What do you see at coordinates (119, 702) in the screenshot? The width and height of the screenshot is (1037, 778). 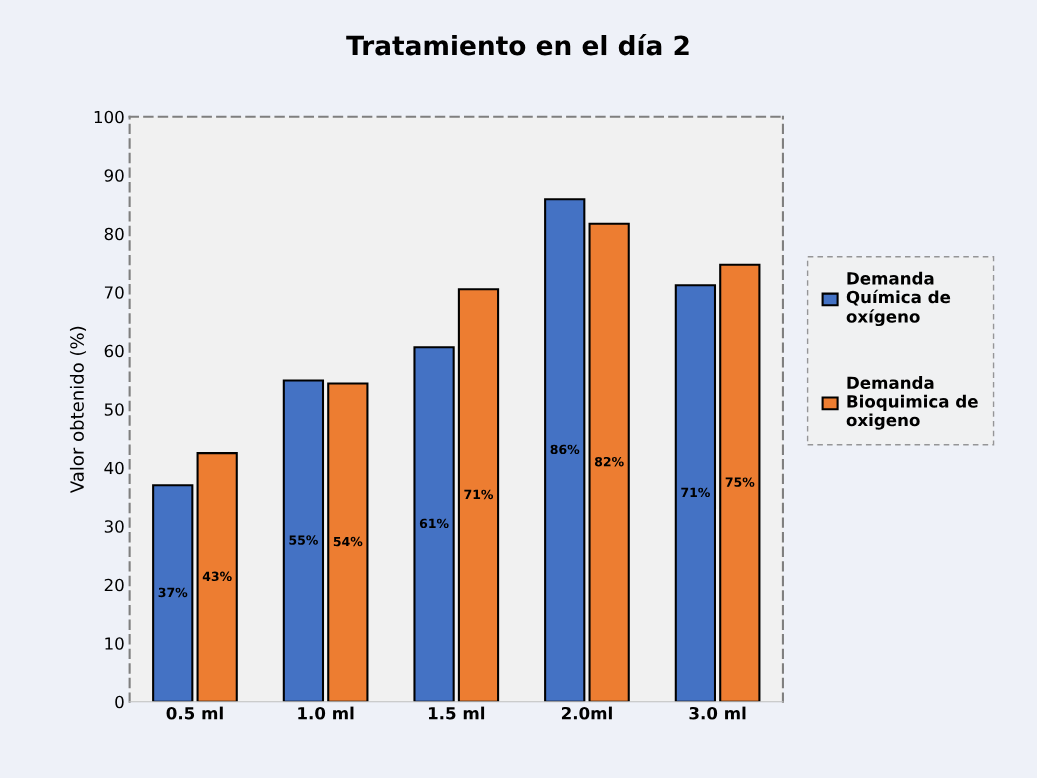 I see `y-tick-label: 0` at bounding box center [119, 702].